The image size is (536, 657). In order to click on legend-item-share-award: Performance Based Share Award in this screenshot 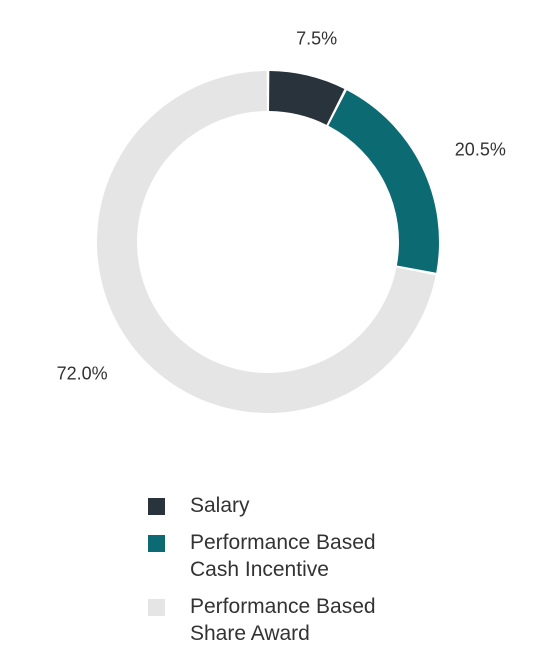, I will do `click(328, 620)`.